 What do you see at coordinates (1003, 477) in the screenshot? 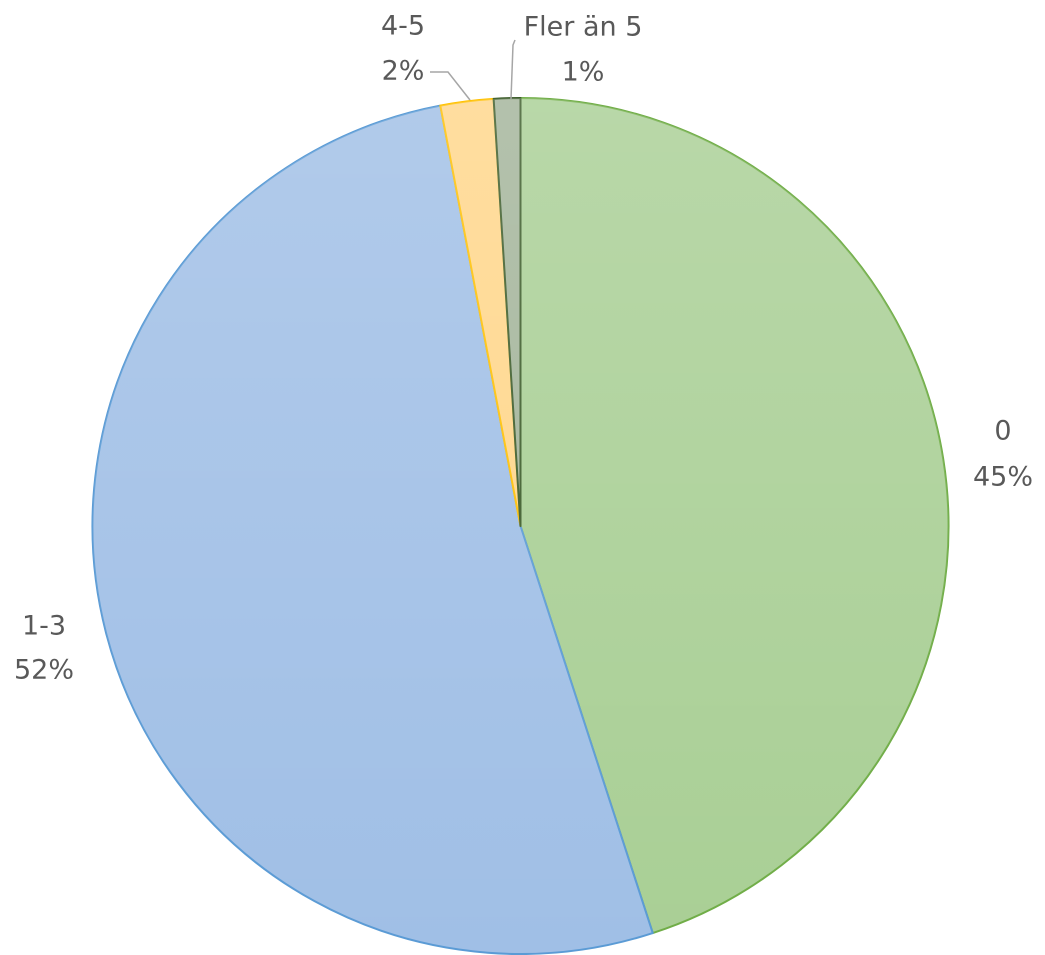
I see `slice-value-label: 45%` at bounding box center [1003, 477].